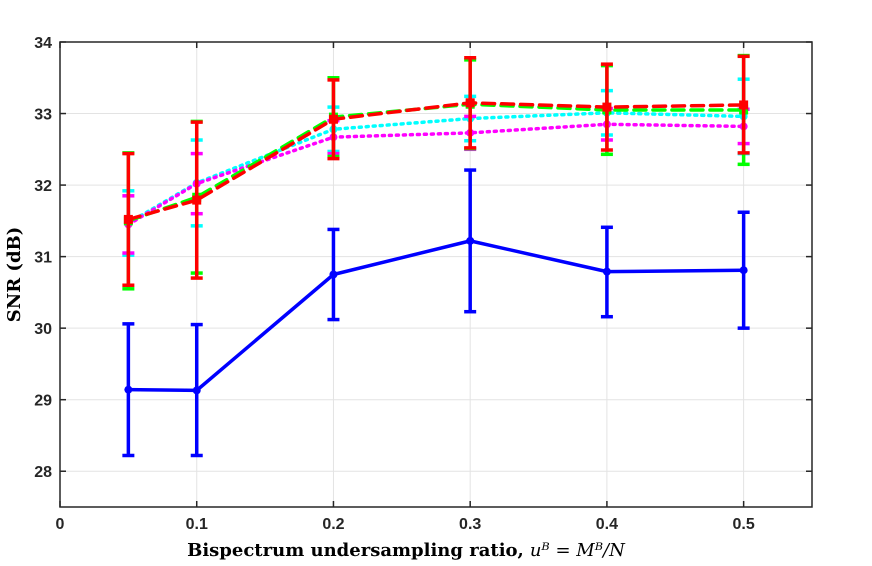  What do you see at coordinates (14, 275) in the screenshot?
I see `y-axis-title: SNR (dB)` at bounding box center [14, 275].